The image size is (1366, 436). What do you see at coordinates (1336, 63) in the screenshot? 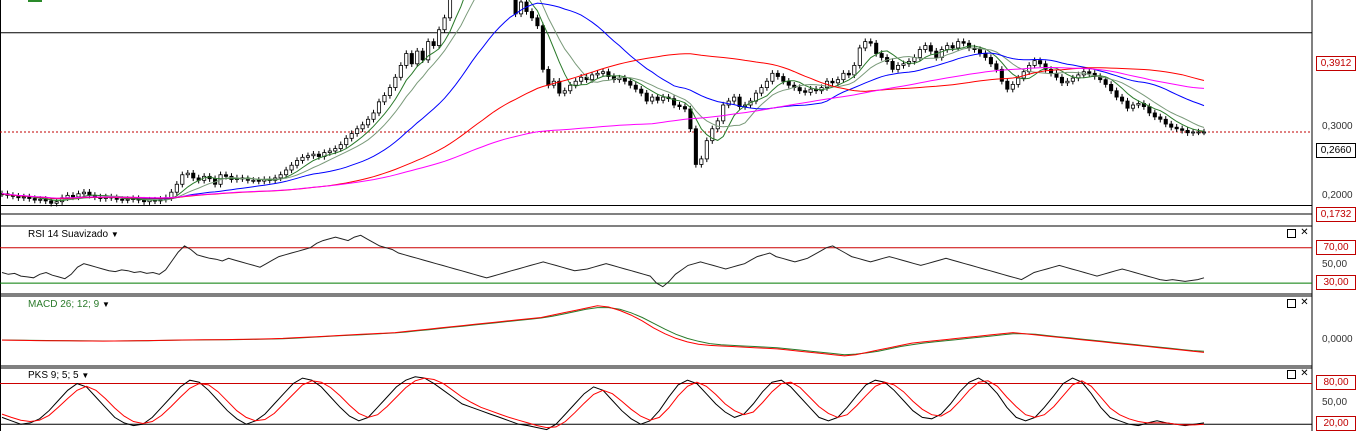
I see `price-tag-high: 0,3912` at bounding box center [1336, 63].